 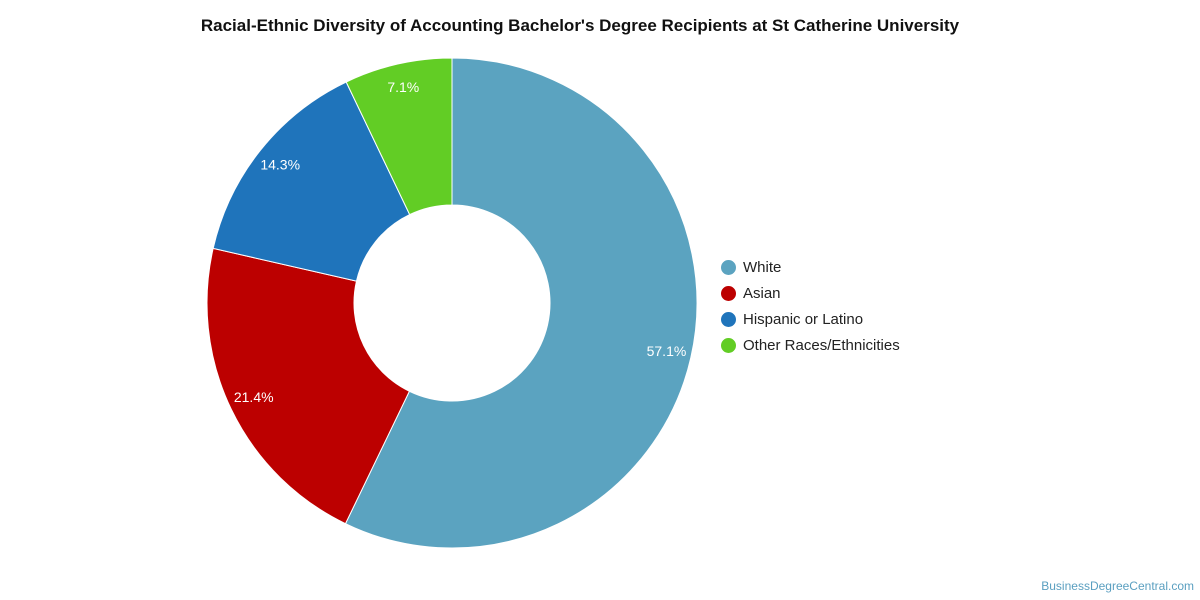 What do you see at coordinates (803, 319) in the screenshot?
I see `legend-label-hispanic-or-latino: Hispanic or Latino` at bounding box center [803, 319].